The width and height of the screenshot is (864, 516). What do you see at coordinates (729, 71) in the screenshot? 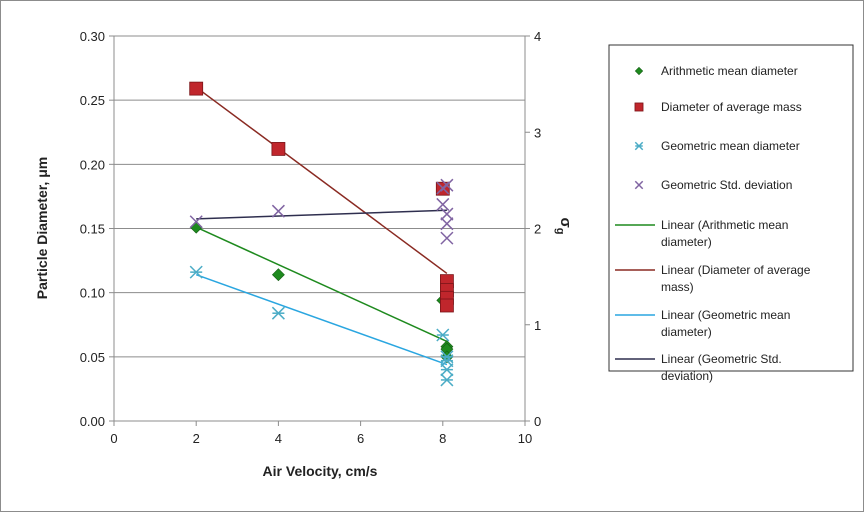
I see `legend-label: Arithmetic mean diameter` at bounding box center [729, 71].